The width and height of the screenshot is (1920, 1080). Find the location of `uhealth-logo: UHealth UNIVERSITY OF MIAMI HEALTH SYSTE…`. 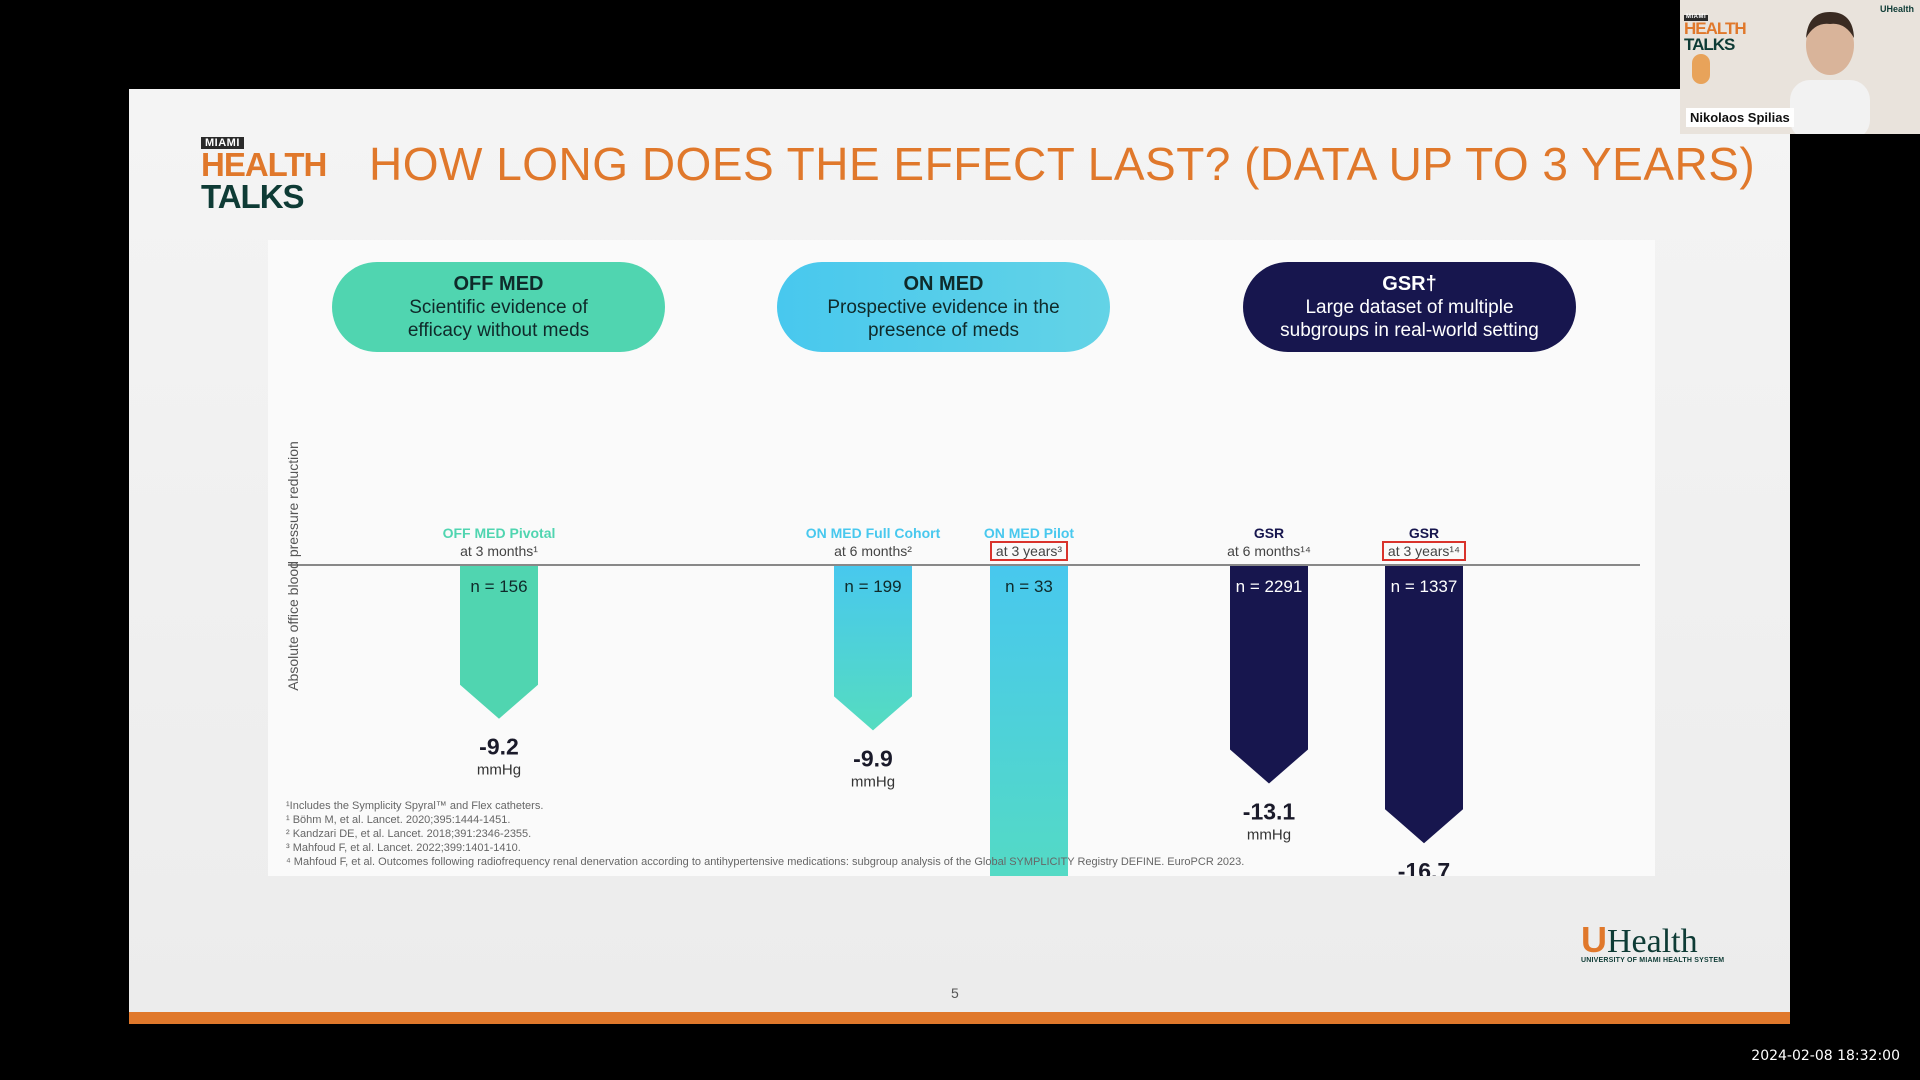

uhealth-logo: UHealth UNIVERSITY OF MIAMI HEALTH SYSTE… is located at coordinates (1652, 941).